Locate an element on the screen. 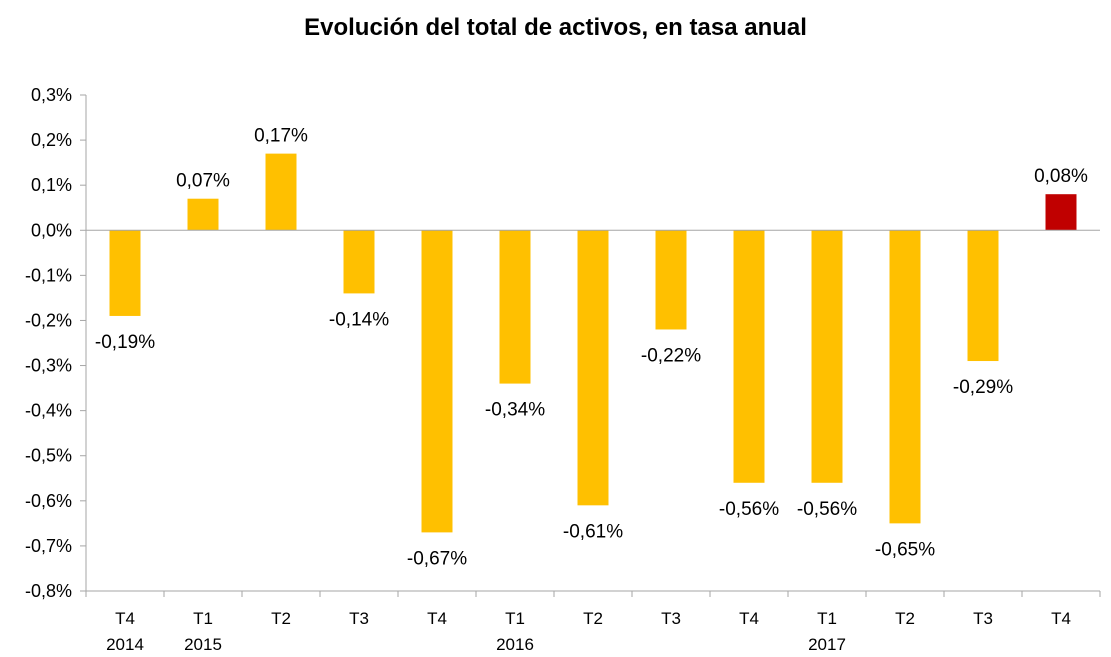 The height and width of the screenshot is (657, 1111). y-tick-label: -0,8% is located at coordinates (48, 591).